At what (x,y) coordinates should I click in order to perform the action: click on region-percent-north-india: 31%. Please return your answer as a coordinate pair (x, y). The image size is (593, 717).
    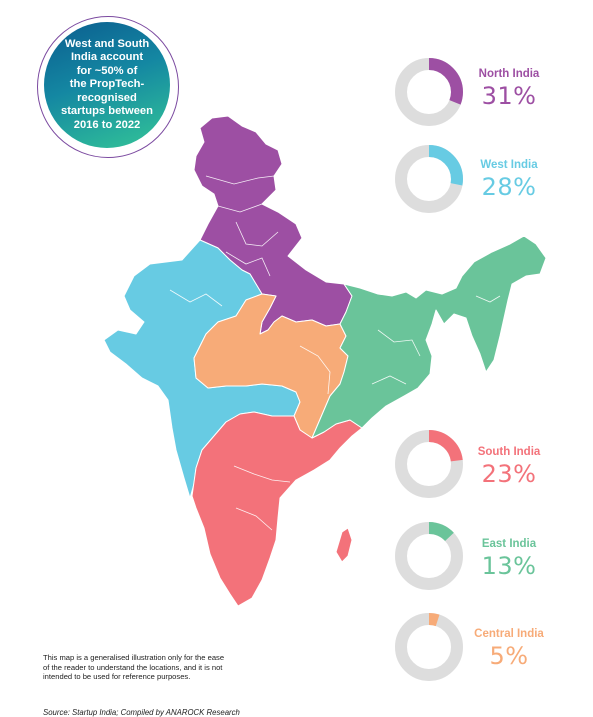
    Looking at the image, I should click on (509, 96).